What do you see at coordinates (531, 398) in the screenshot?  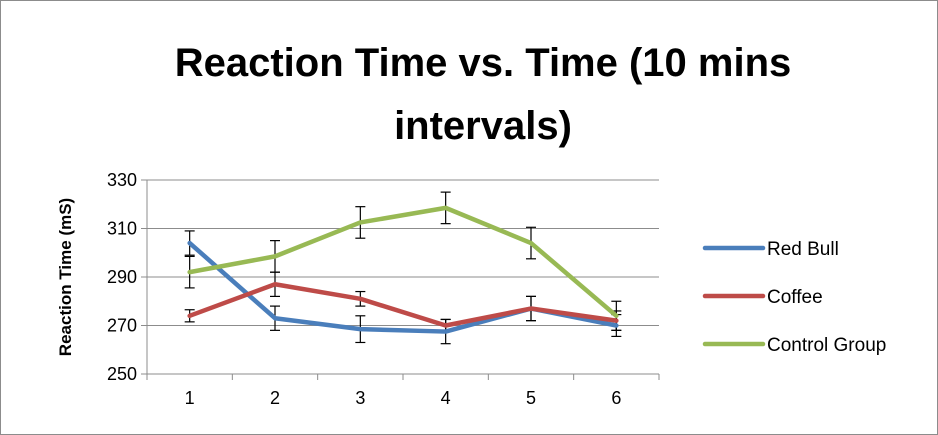 I see `x-tick-label: 5` at bounding box center [531, 398].